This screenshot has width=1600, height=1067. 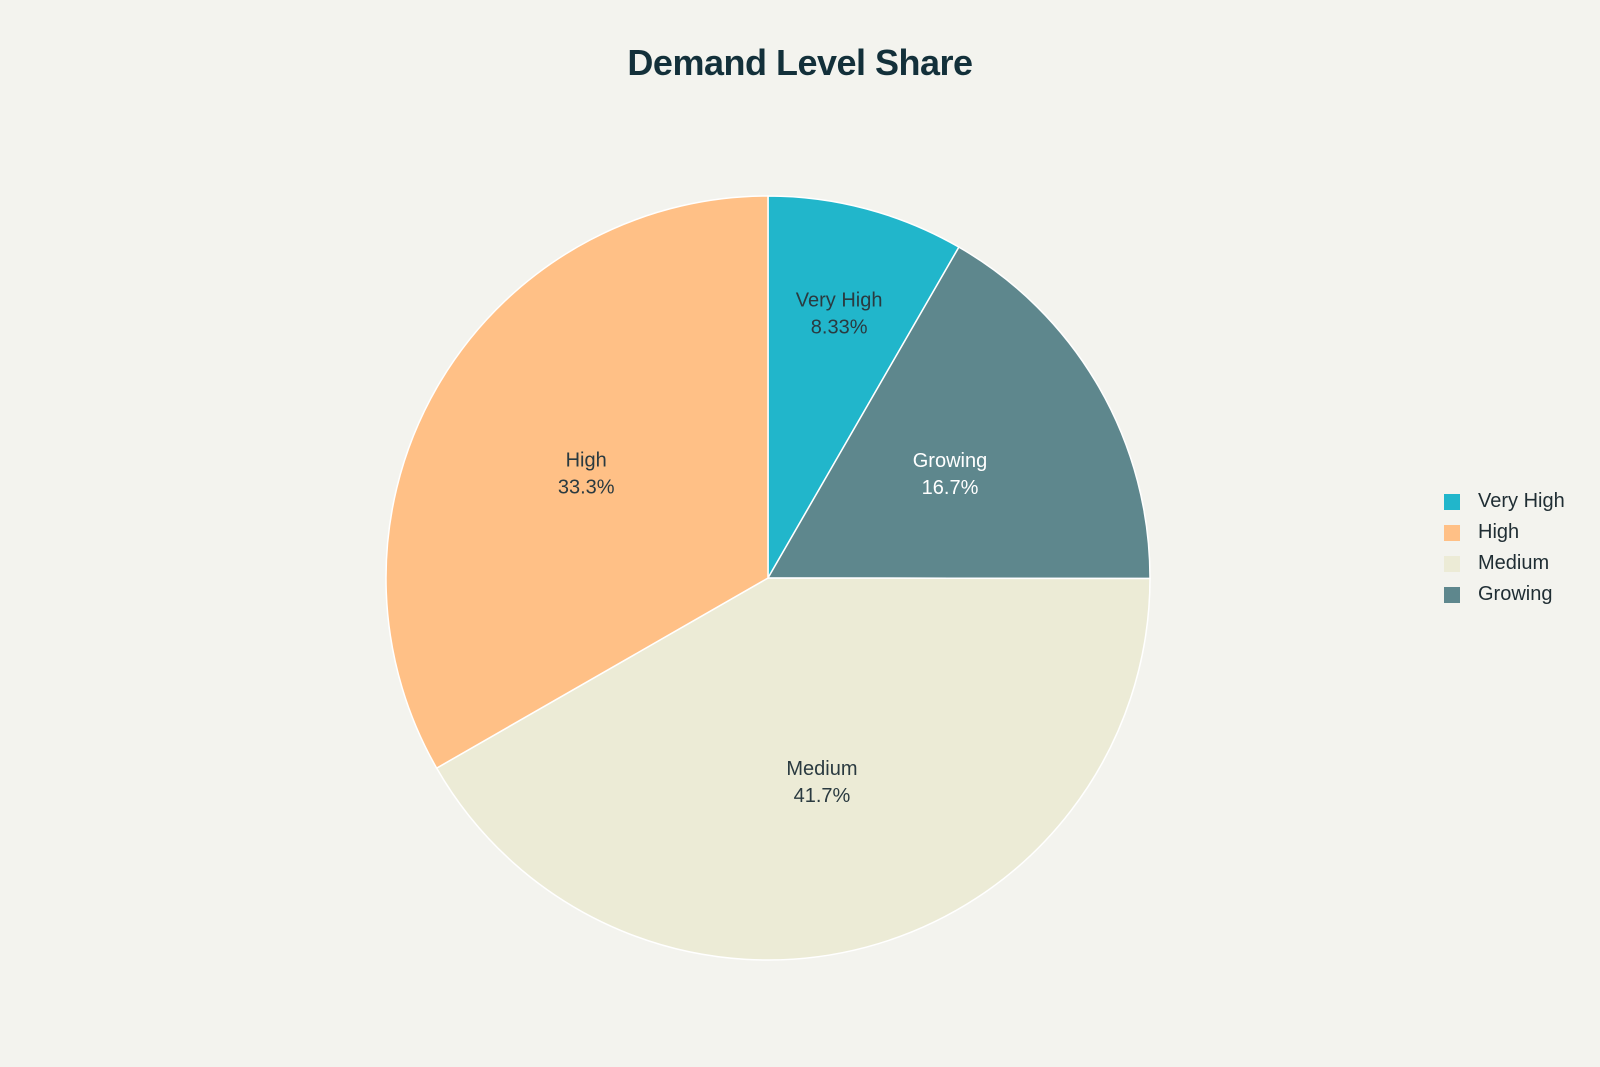 What do you see at coordinates (1452, 594) in the screenshot?
I see `legend-swatch-growing` at bounding box center [1452, 594].